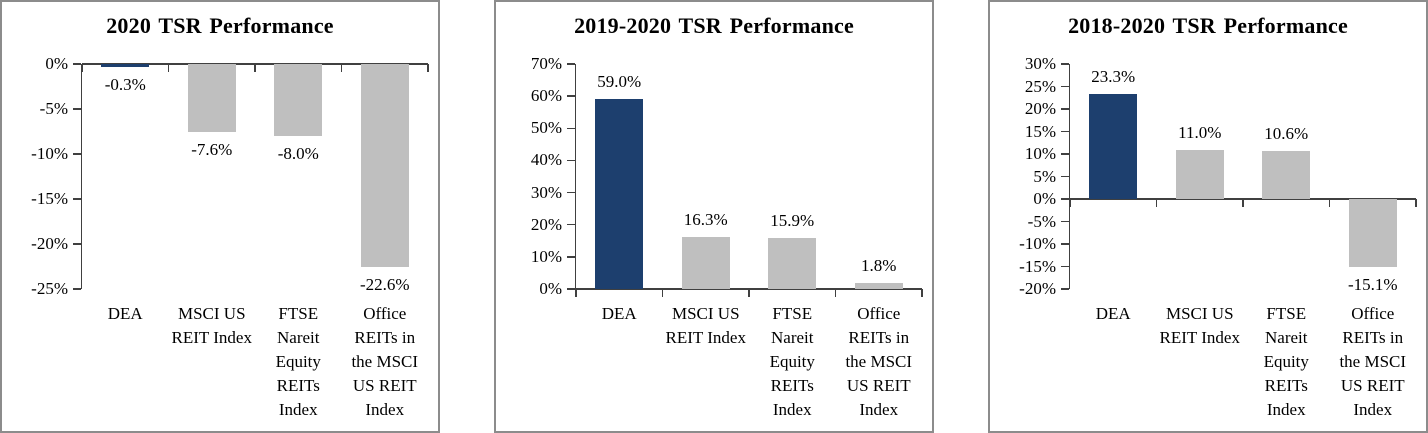 The height and width of the screenshot is (433, 1428). I want to click on y-tick-label: 70%, so click(546, 63).